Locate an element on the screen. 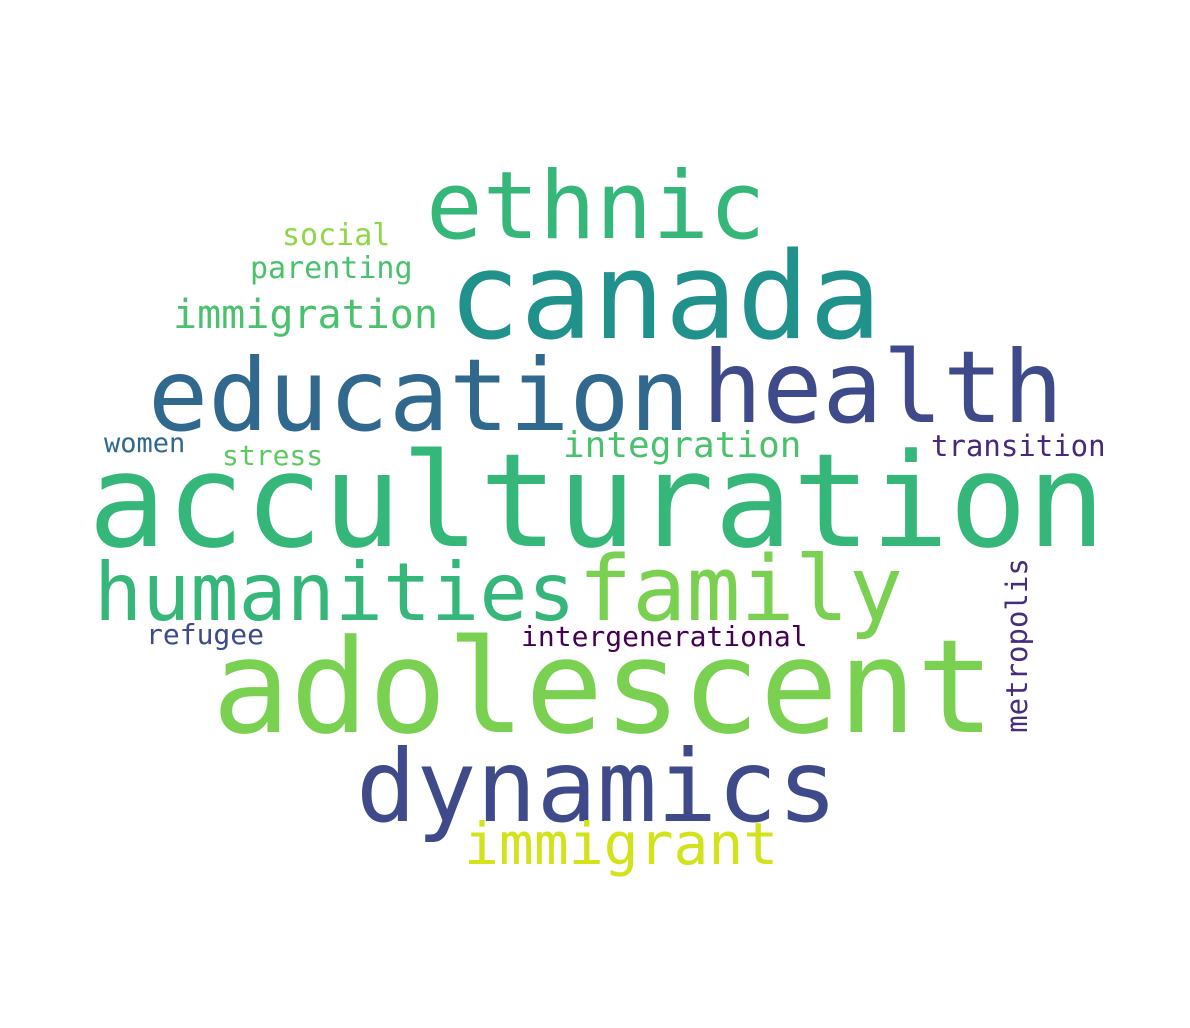  word-humanities: humanities is located at coordinates (335, 592).